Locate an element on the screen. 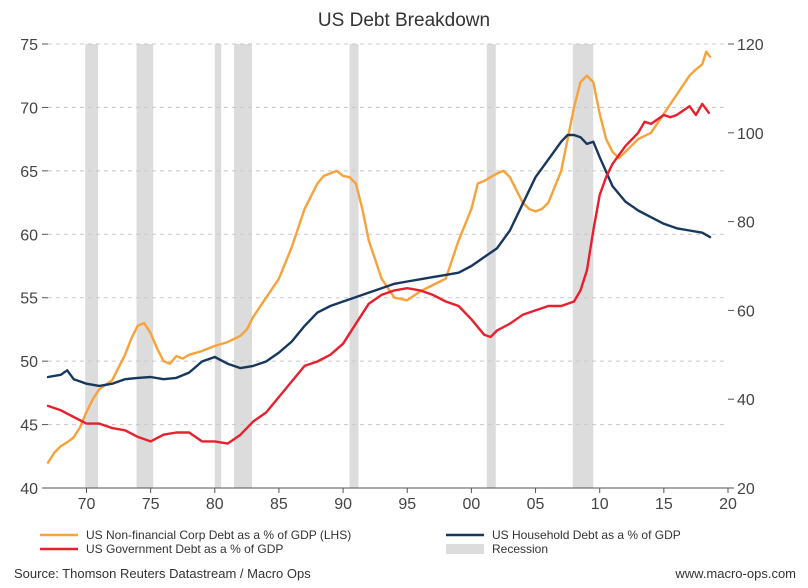 The image size is (808, 588). left-tick-label-50: 50 is located at coordinates (29, 362).